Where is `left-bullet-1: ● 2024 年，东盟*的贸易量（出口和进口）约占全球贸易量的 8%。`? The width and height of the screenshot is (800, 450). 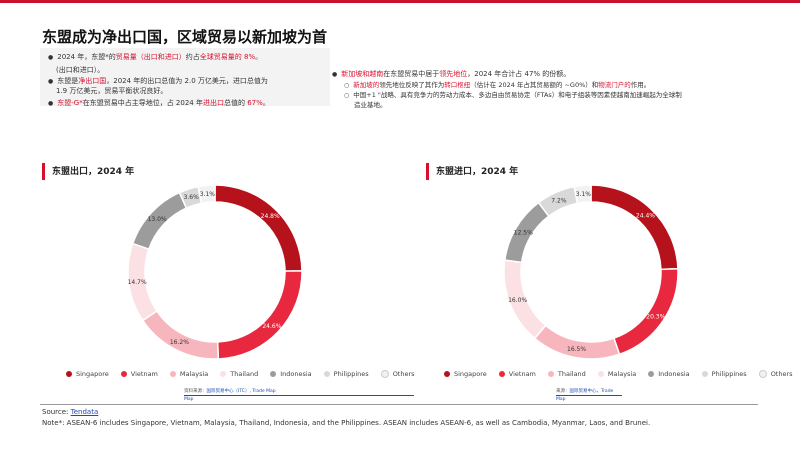 left-bullet-1: ● 2024 年，东盟*的贸易量（出口和进口）约占全球贸易量的 8%。 is located at coordinates (188, 57).